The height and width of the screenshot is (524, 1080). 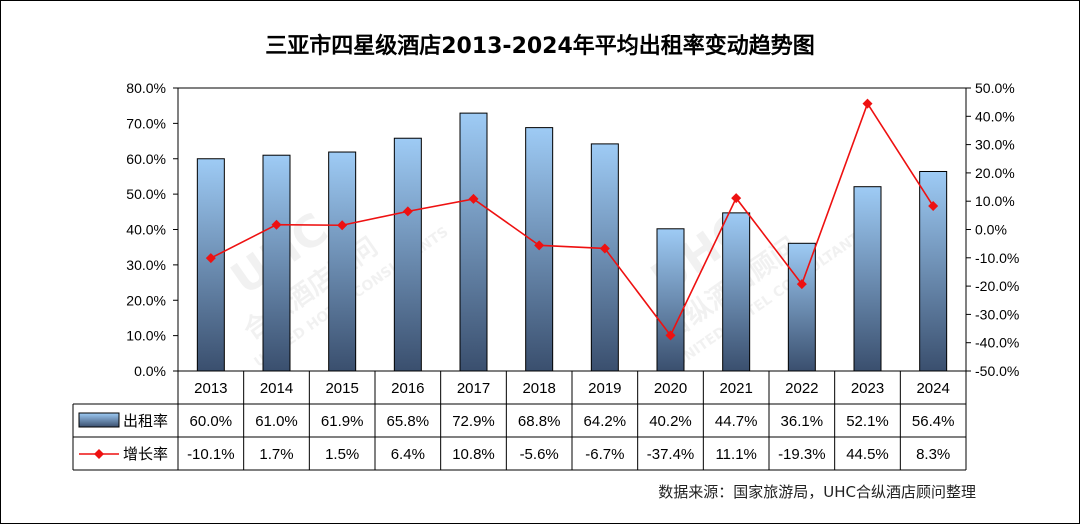 I want to click on bar-value-label: 72.9%, so click(x=473, y=421).